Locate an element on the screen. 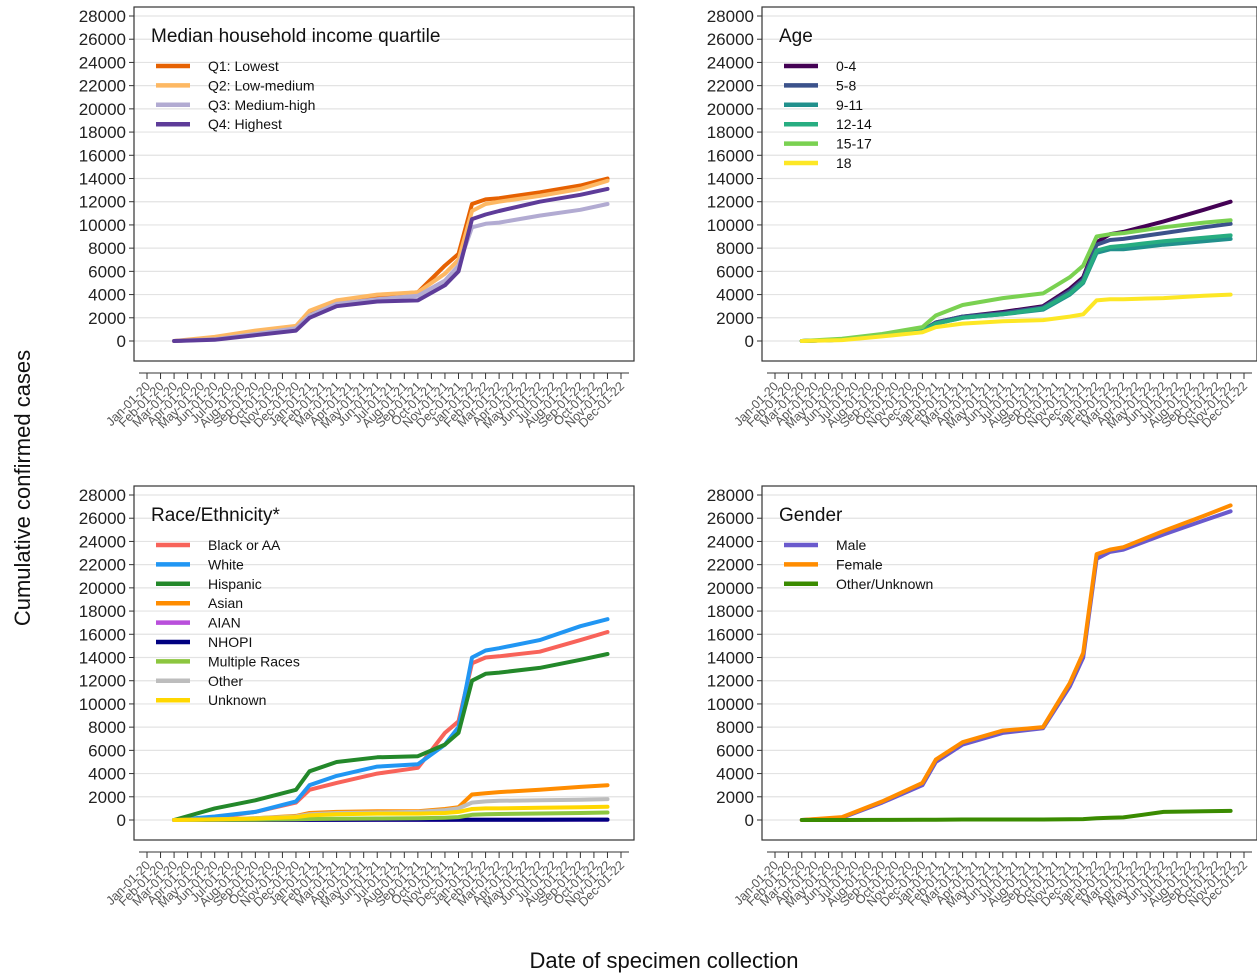  legend-label: Asian is located at coordinates (225, 603).